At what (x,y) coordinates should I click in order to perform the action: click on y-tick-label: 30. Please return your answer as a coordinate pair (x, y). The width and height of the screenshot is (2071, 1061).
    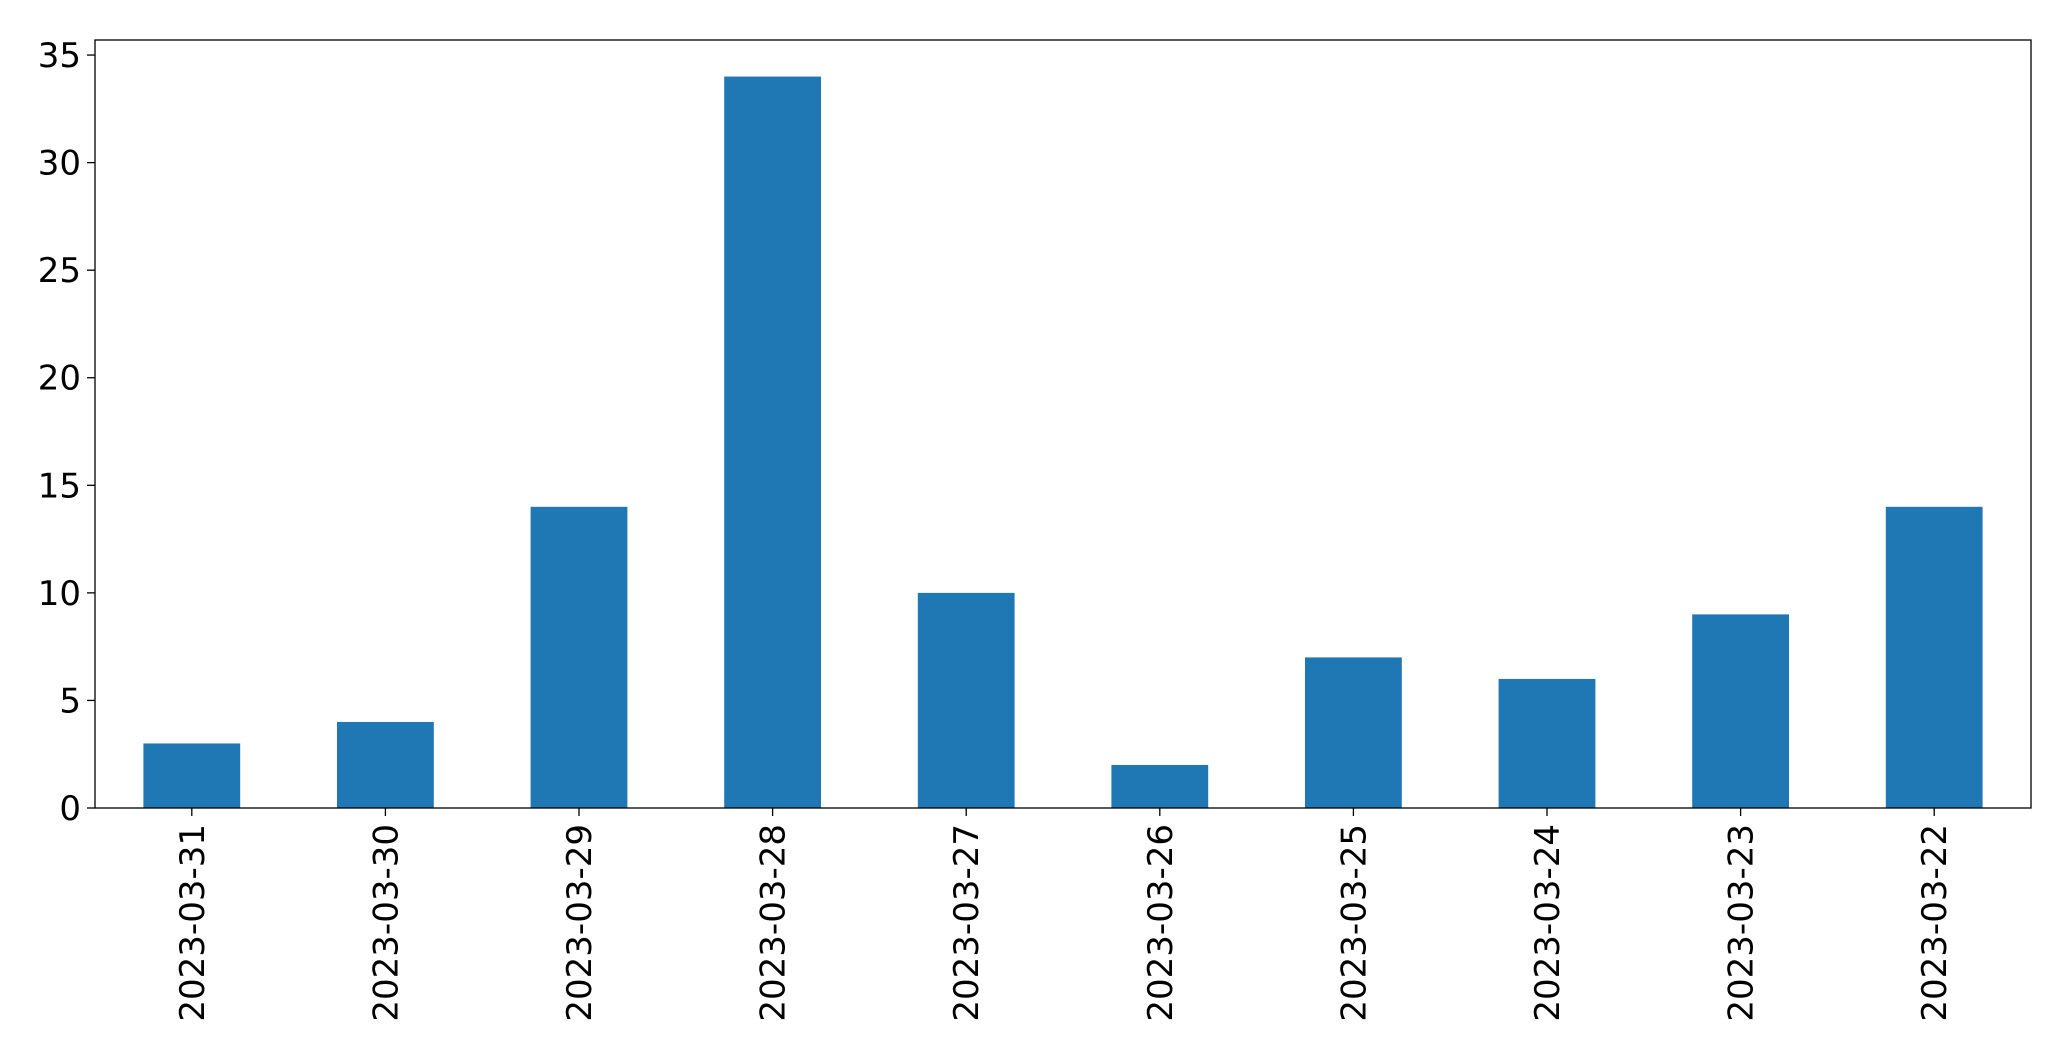
    Looking at the image, I should click on (59, 164).